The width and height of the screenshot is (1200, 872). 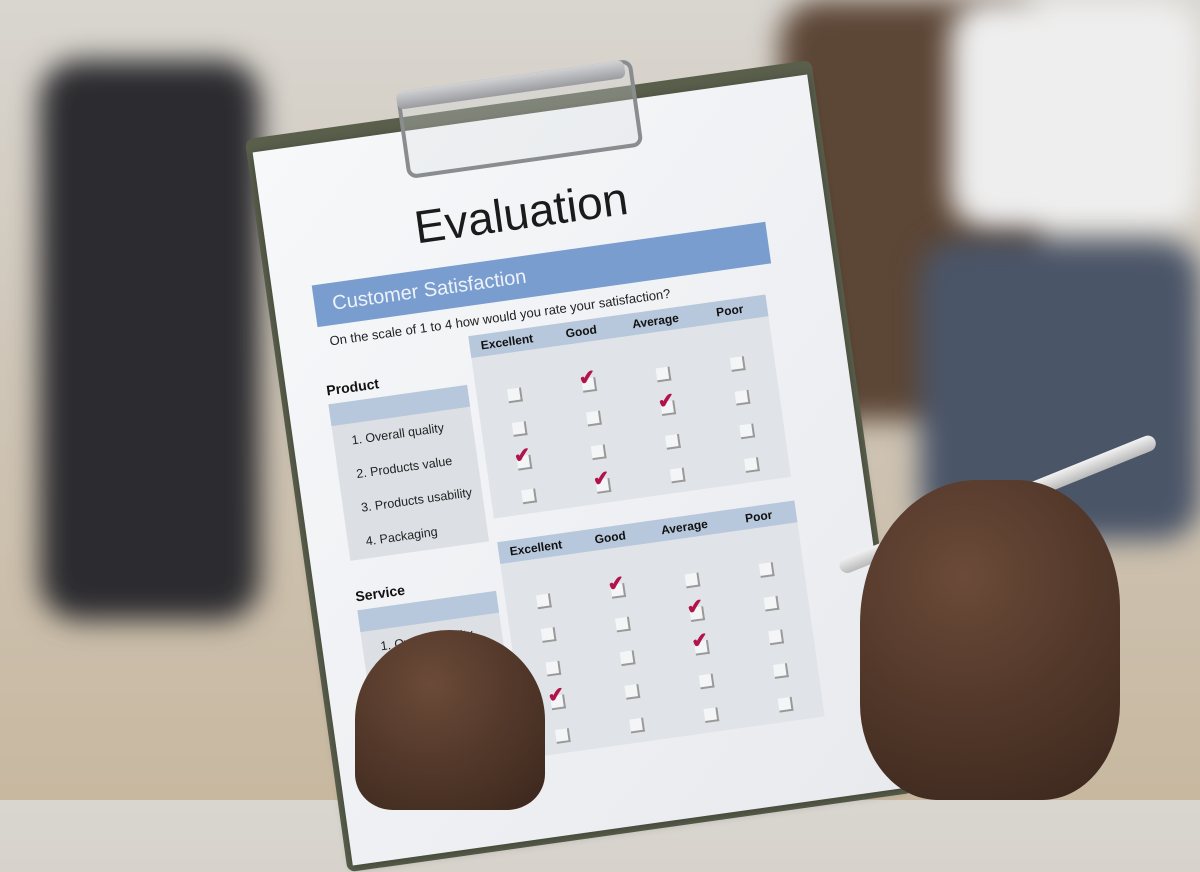 What do you see at coordinates (150, 340) in the screenshot?
I see `background-person-left` at bounding box center [150, 340].